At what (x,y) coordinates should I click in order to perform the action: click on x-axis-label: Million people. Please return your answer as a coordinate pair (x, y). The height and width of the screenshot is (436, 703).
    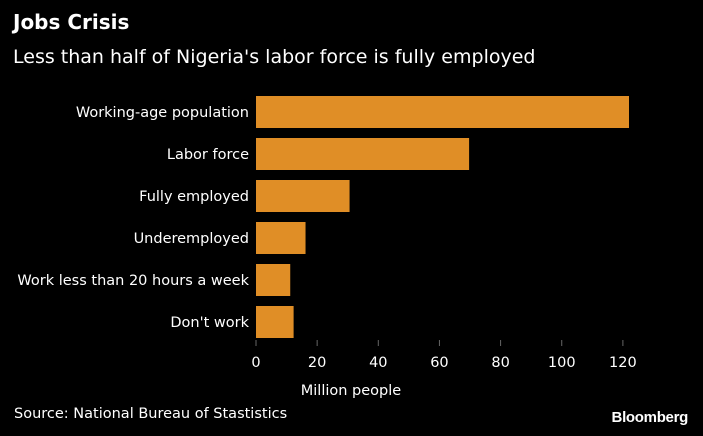
    Looking at the image, I should click on (351, 391).